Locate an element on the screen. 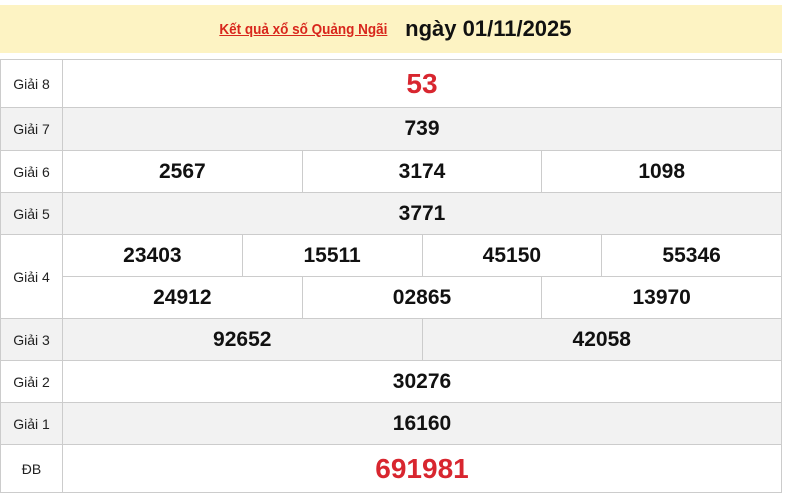 The width and height of the screenshot is (785, 499). prize-row: Giải 3 92652 42058 is located at coordinates (391, 340).